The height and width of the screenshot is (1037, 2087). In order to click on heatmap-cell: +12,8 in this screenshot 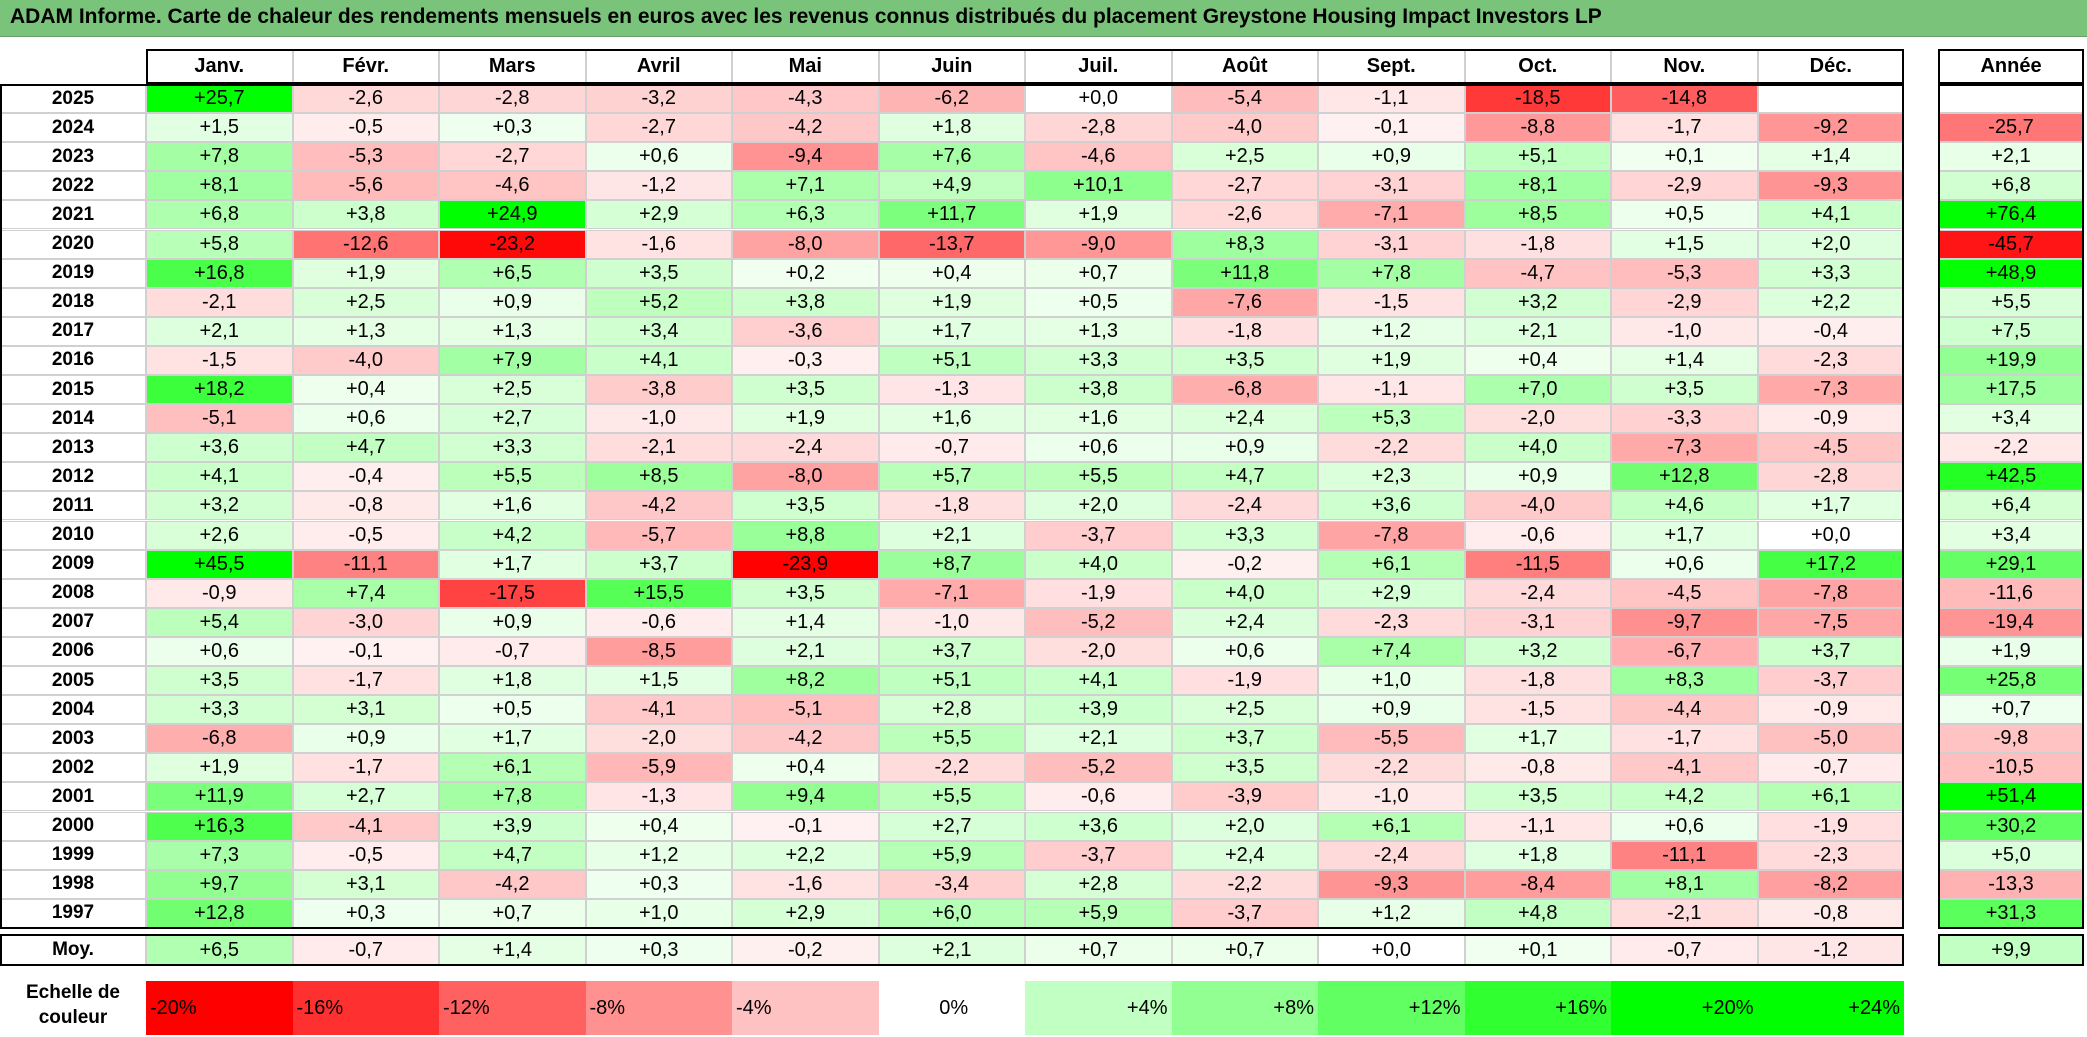, I will do `click(219, 913)`.